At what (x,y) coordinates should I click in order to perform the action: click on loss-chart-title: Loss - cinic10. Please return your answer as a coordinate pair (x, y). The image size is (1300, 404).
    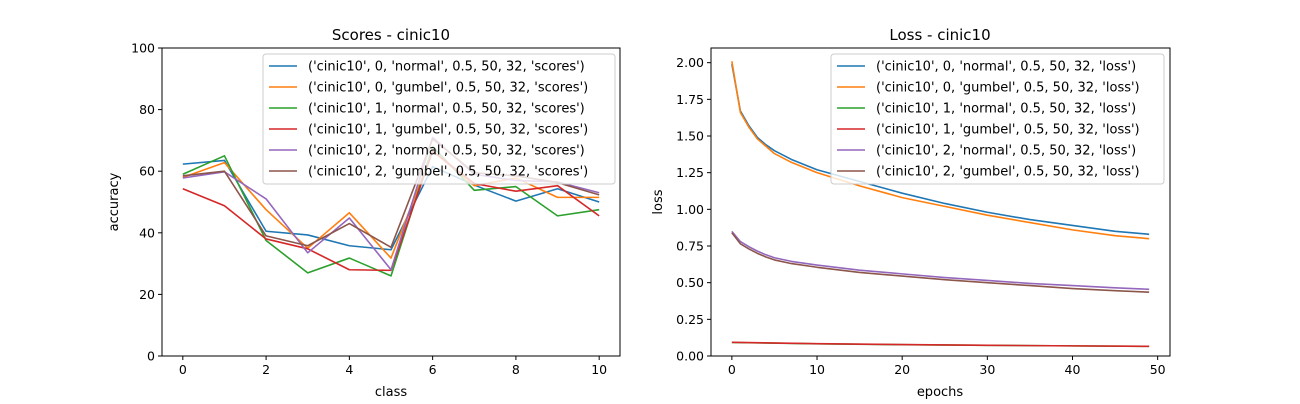
    Looking at the image, I should click on (939, 35).